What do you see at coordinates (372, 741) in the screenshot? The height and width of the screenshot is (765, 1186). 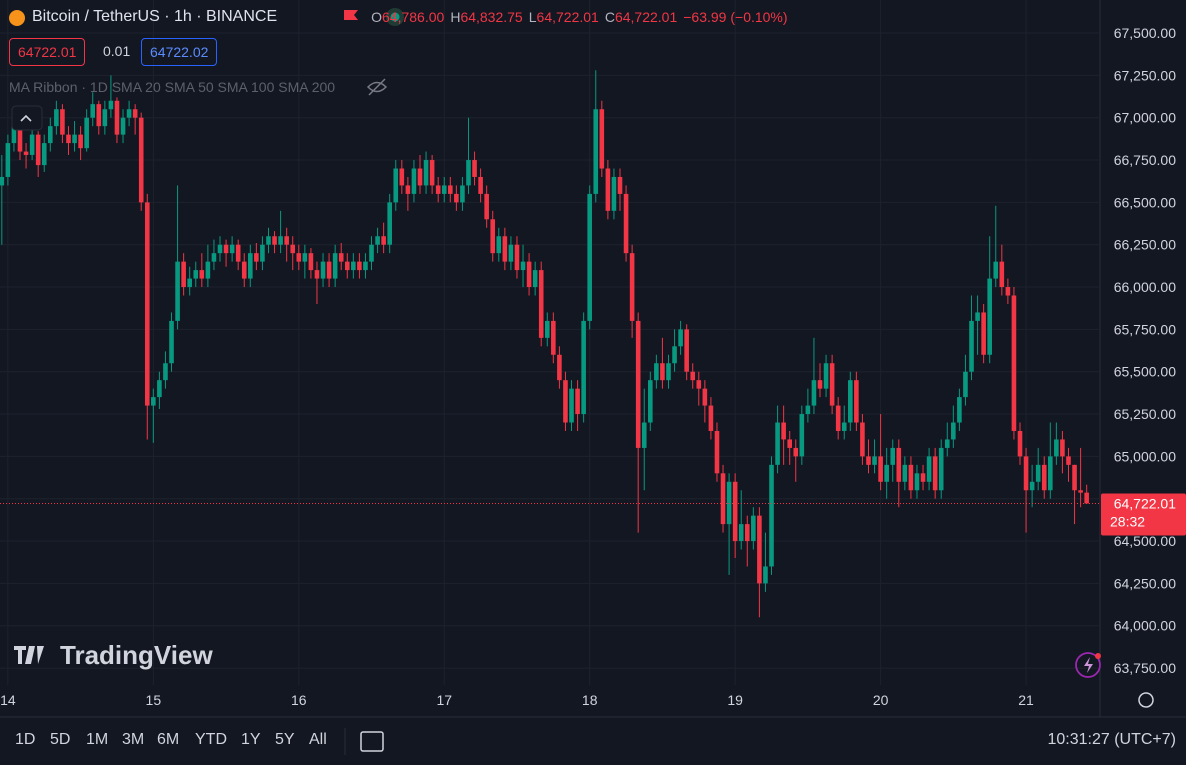 I see `date-range-button` at bounding box center [372, 741].